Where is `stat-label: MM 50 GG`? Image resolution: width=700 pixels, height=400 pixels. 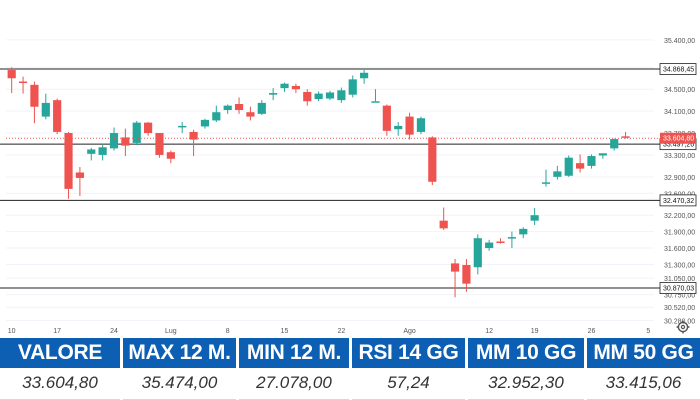 stat-label: MM 50 GG is located at coordinates (643, 353).